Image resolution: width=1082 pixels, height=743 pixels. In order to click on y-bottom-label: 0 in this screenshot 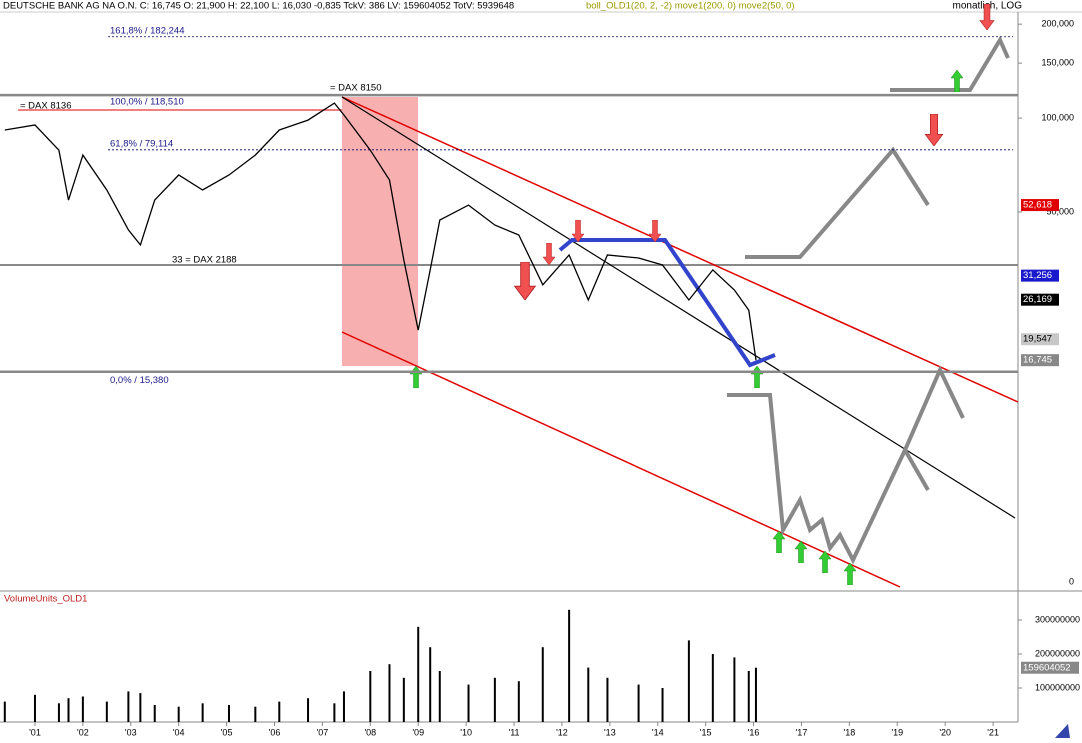, I will do `click(1071, 581)`.